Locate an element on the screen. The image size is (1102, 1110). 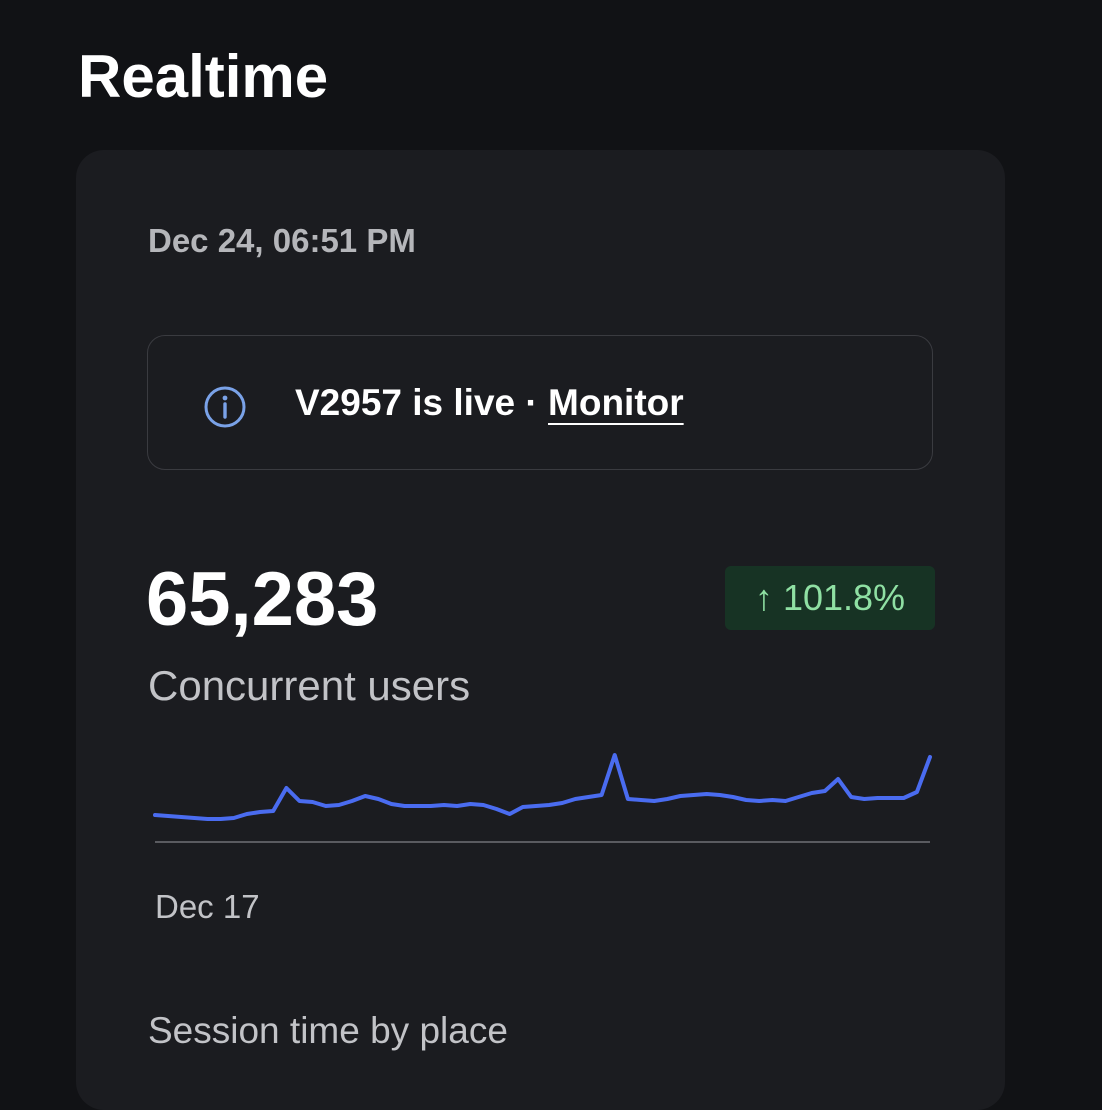
metric-label: Concurrent users is located at coordinates (309, 685).